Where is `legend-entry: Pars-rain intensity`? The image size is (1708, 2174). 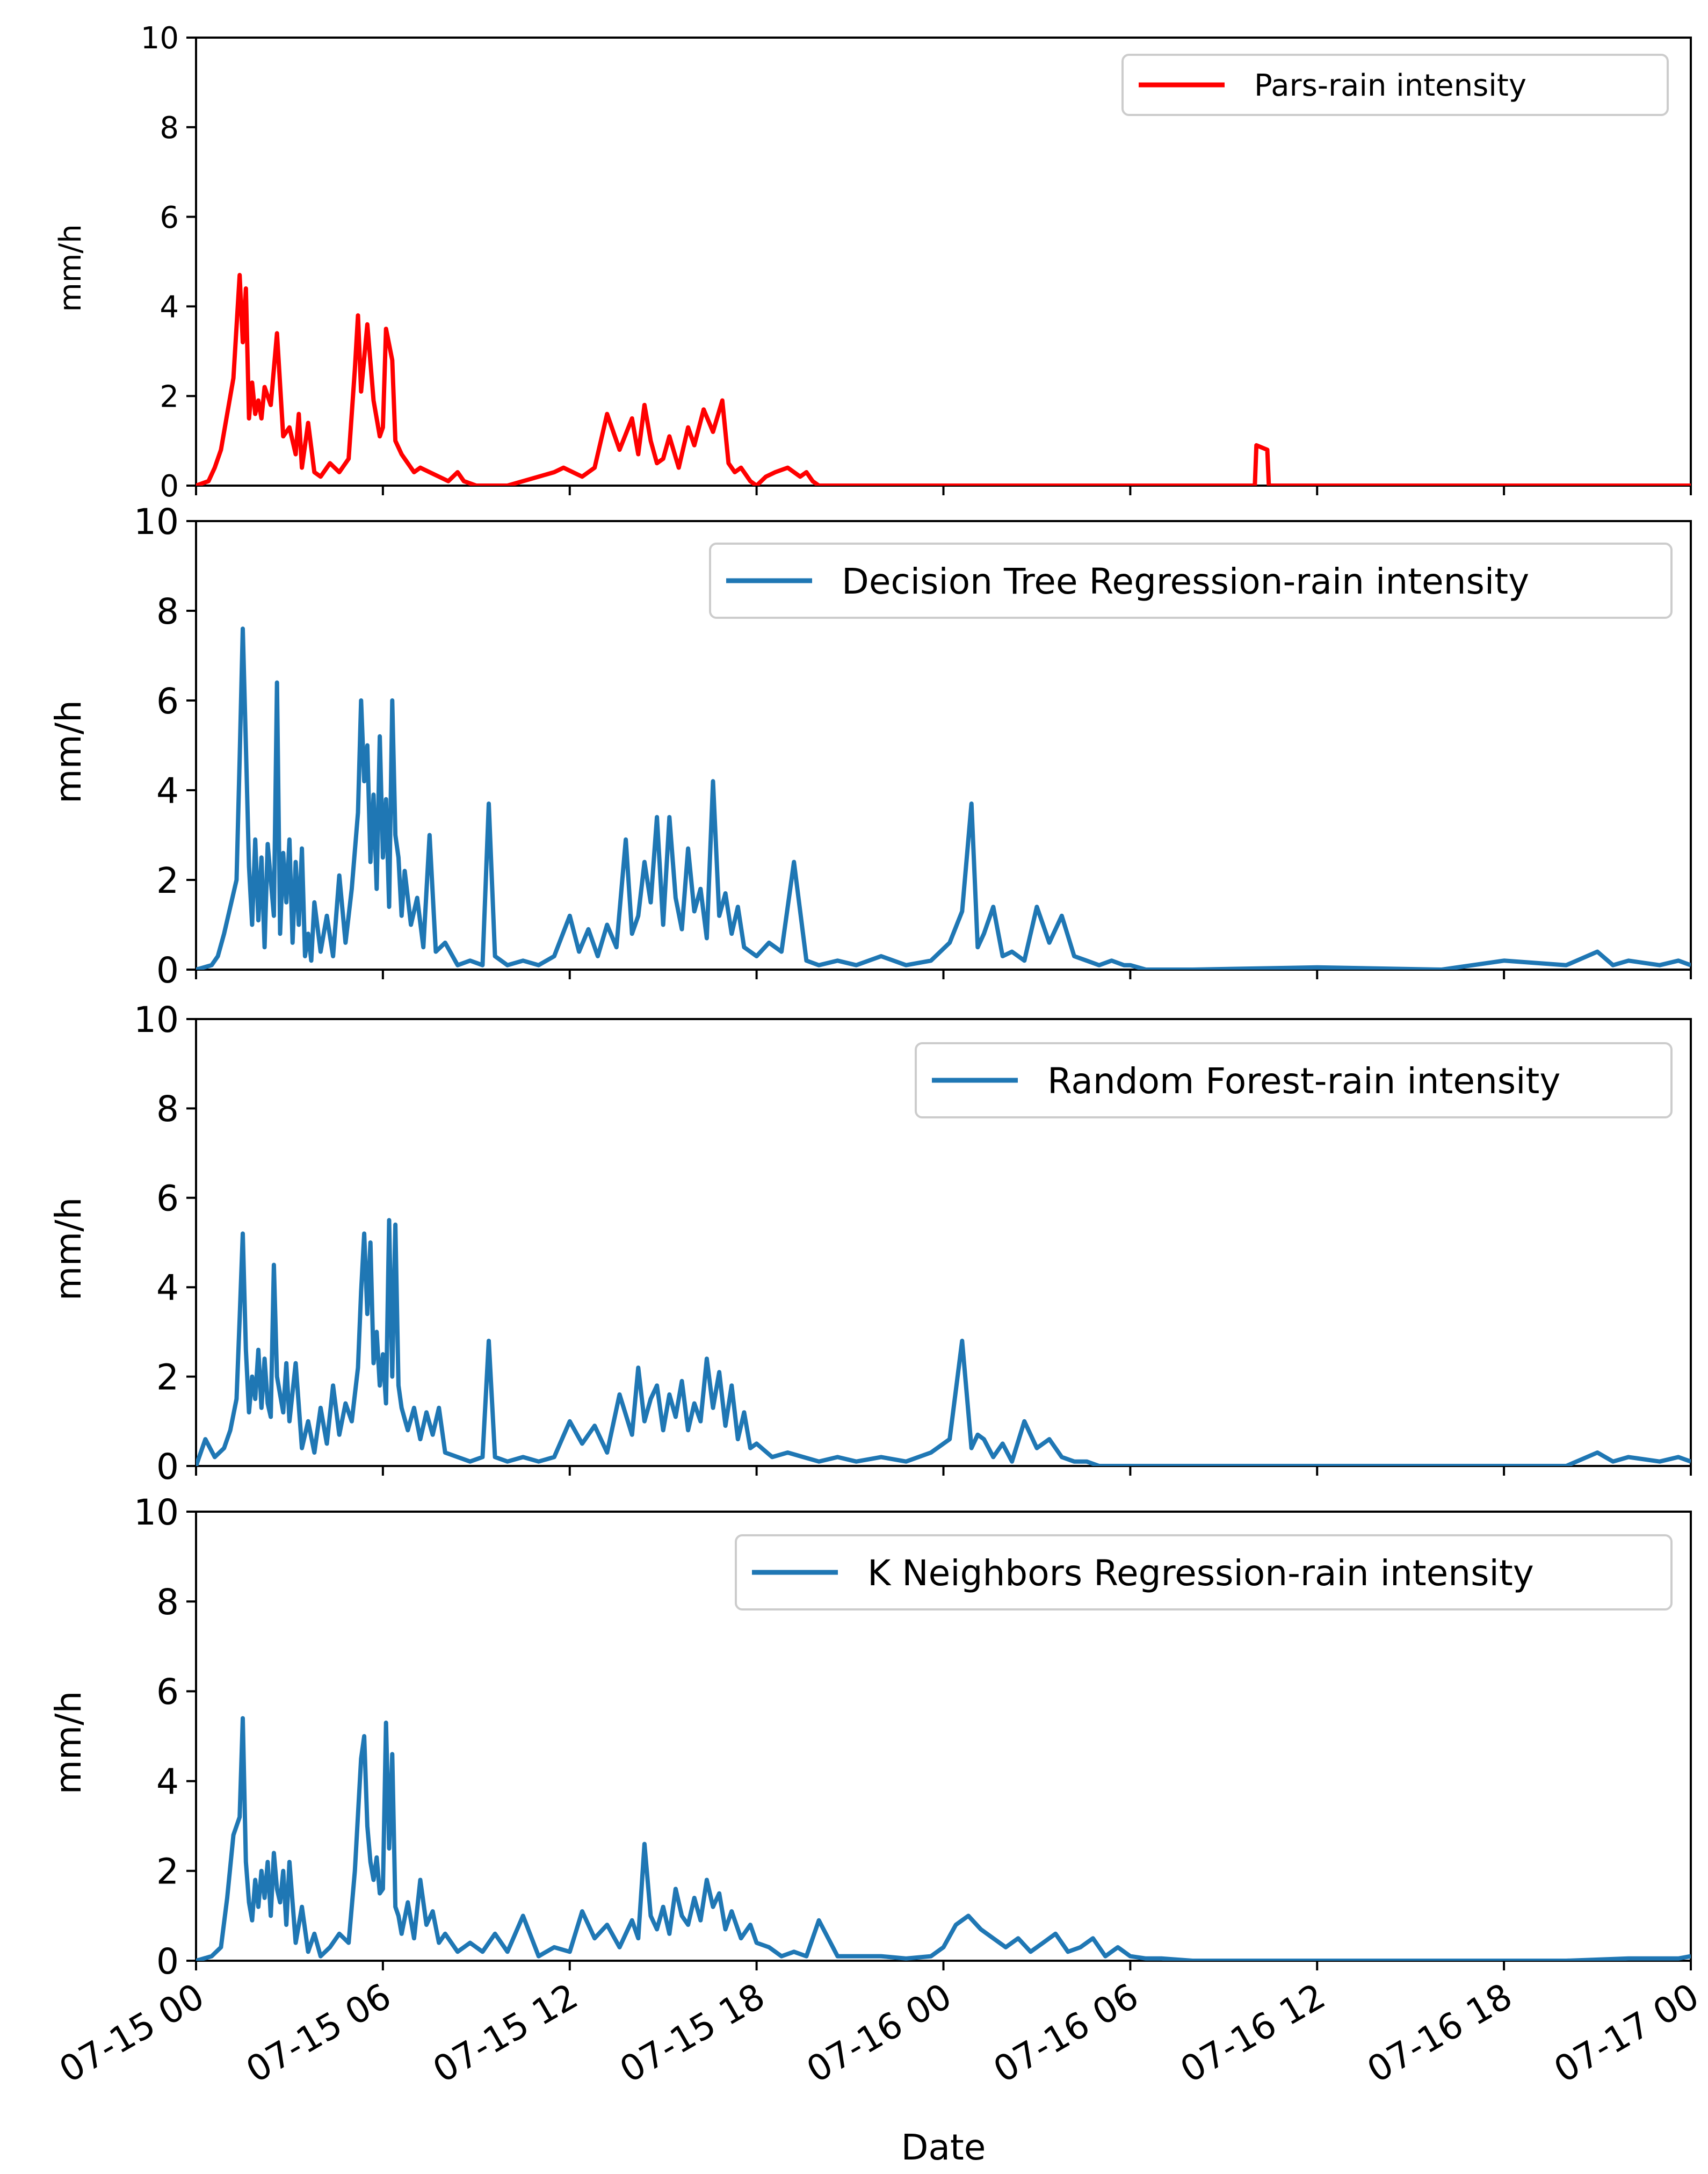 legend-entry: Pars-rain intensity is located at coordinates (1390, 86).